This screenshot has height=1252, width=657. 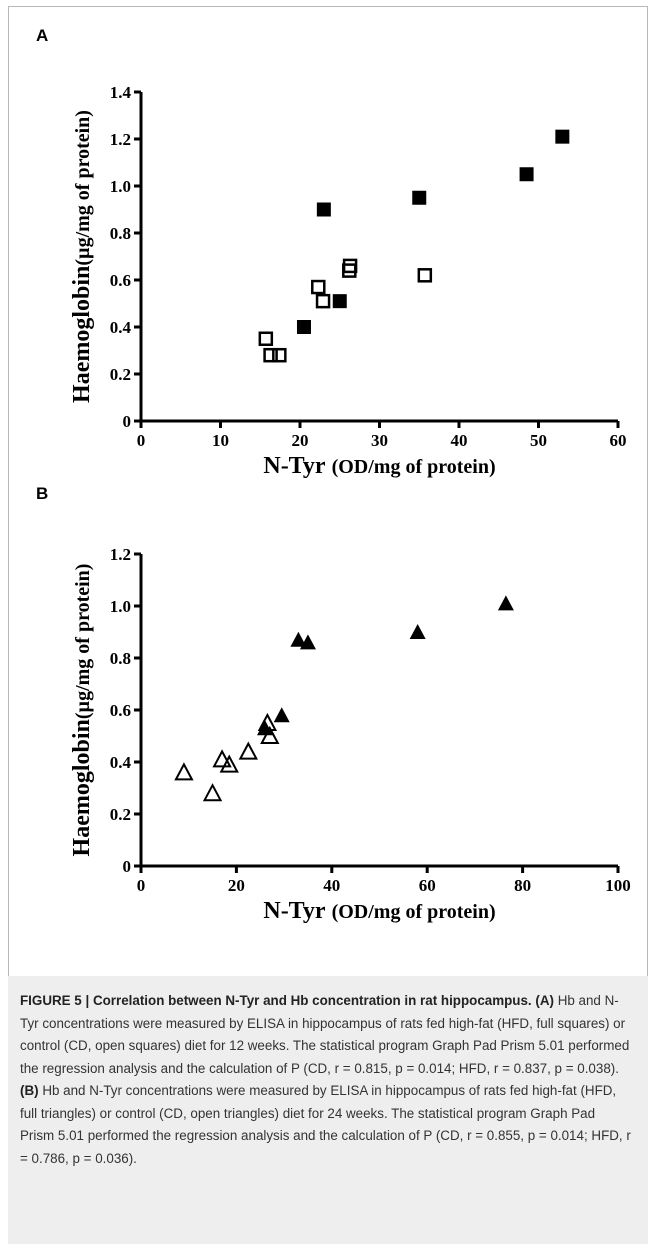 I want to click on y-tick-label: 1.4, so click(x=121, y=92).